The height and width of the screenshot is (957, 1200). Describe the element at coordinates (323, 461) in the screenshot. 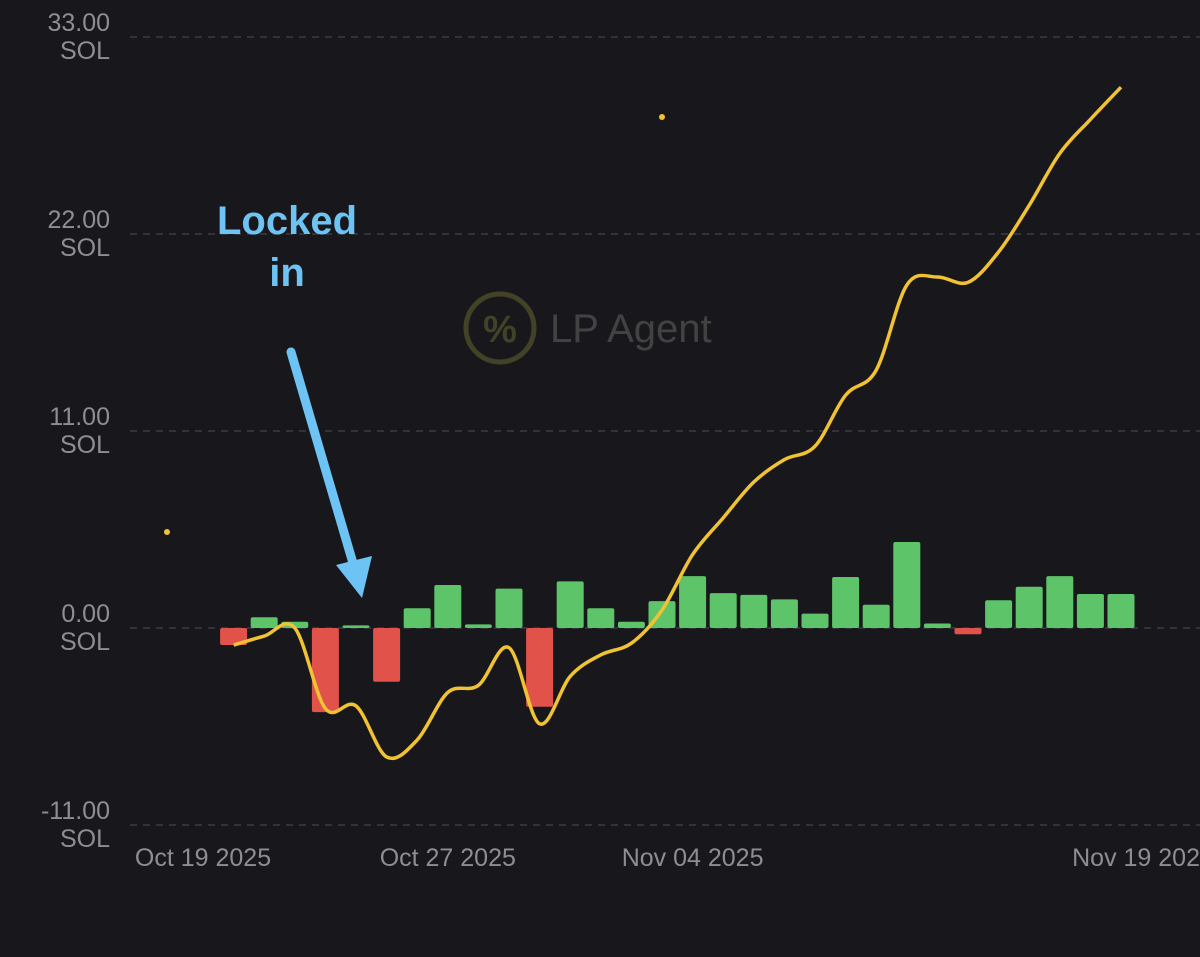

I see `arrow-shaft` at that location.